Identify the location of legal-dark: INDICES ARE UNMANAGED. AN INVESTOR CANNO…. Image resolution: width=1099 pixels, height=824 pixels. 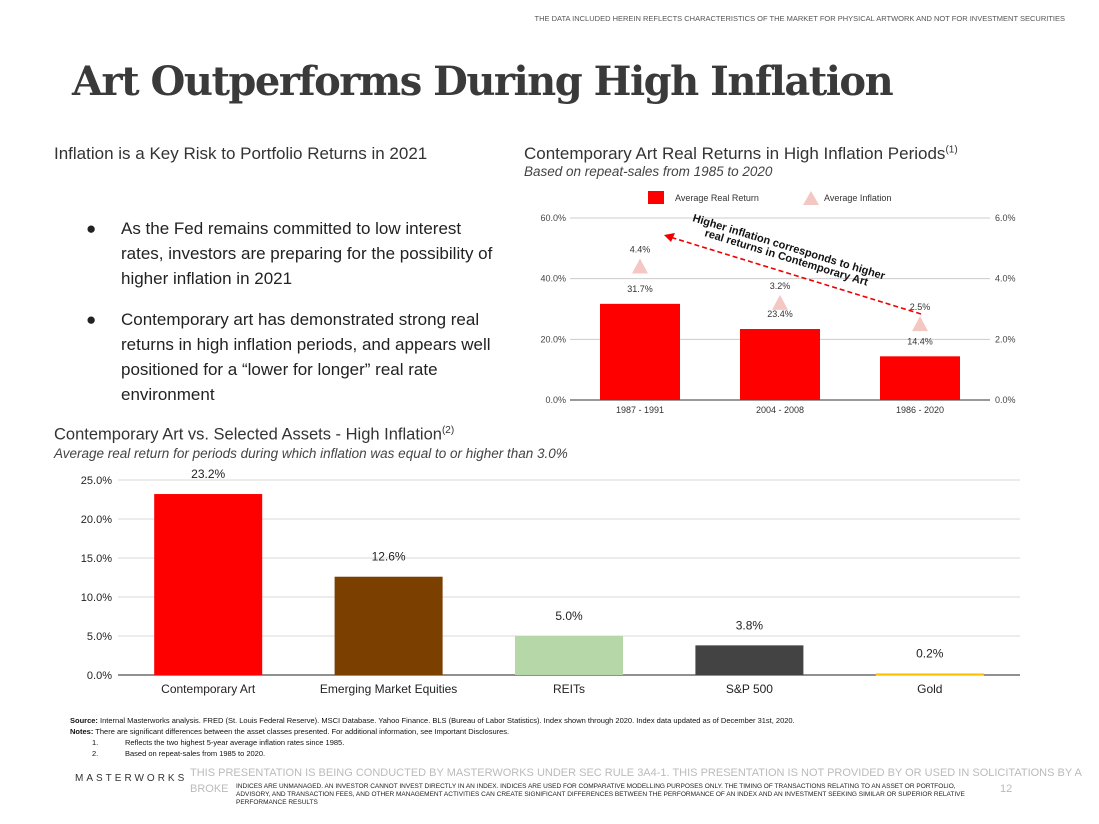
(600, 794).